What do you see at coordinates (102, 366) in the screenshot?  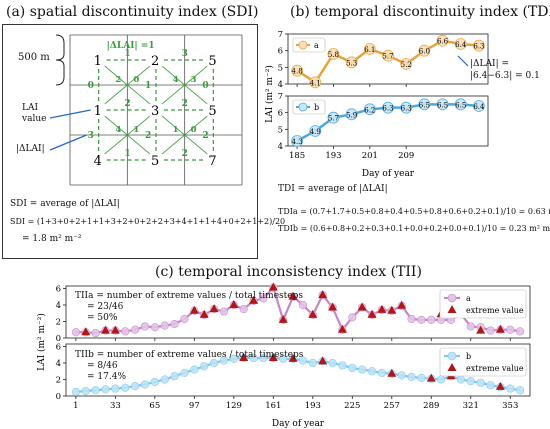 I see `tii-b-line2: = 8/46` at bounding box center [102, 366].